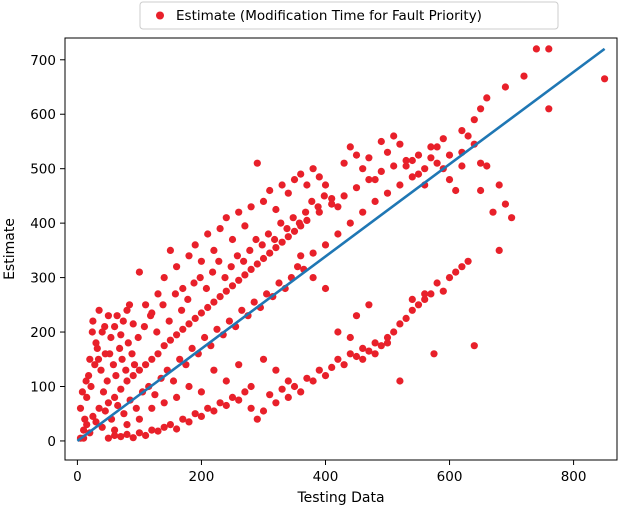 Image resolution: width=633 pixels, height=508 pixels. What do you see at coordinates (43, 333) in the screenshot?
I see `y-tick-label: 200` at bounding box center [43, 333].